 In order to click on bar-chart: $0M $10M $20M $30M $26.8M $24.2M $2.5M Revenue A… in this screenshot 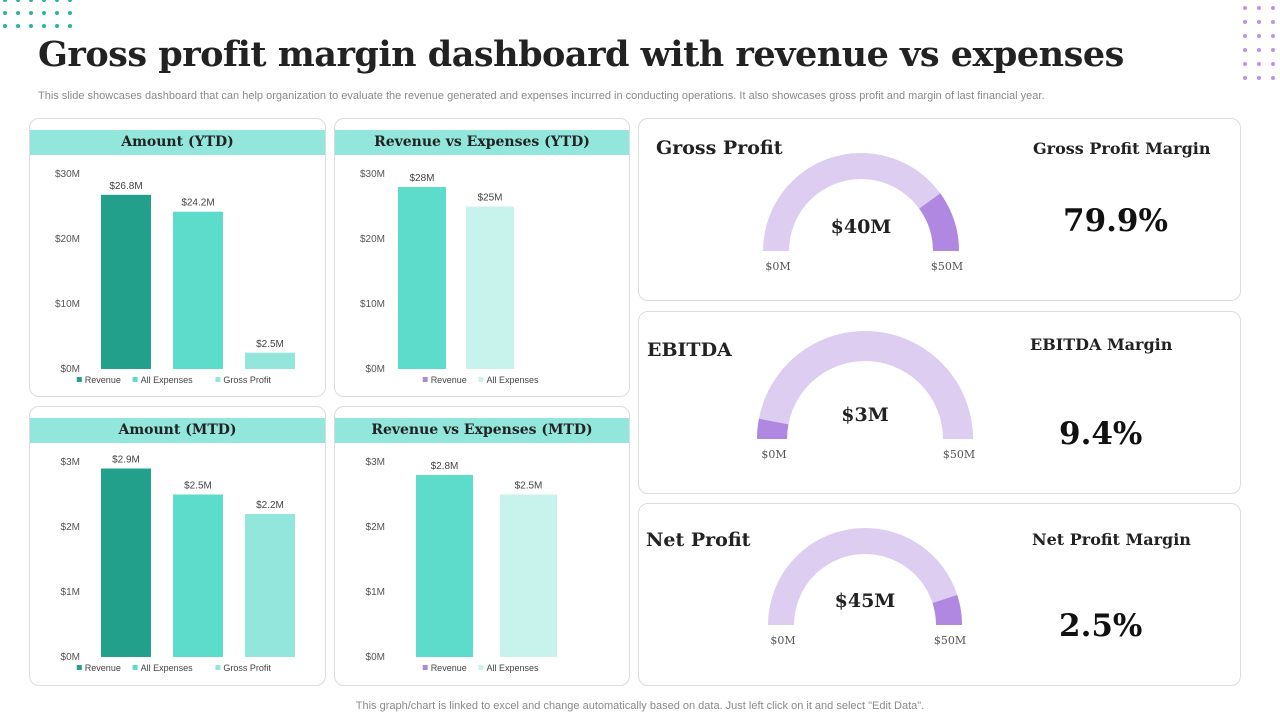, I will do `click(175, 277)`.